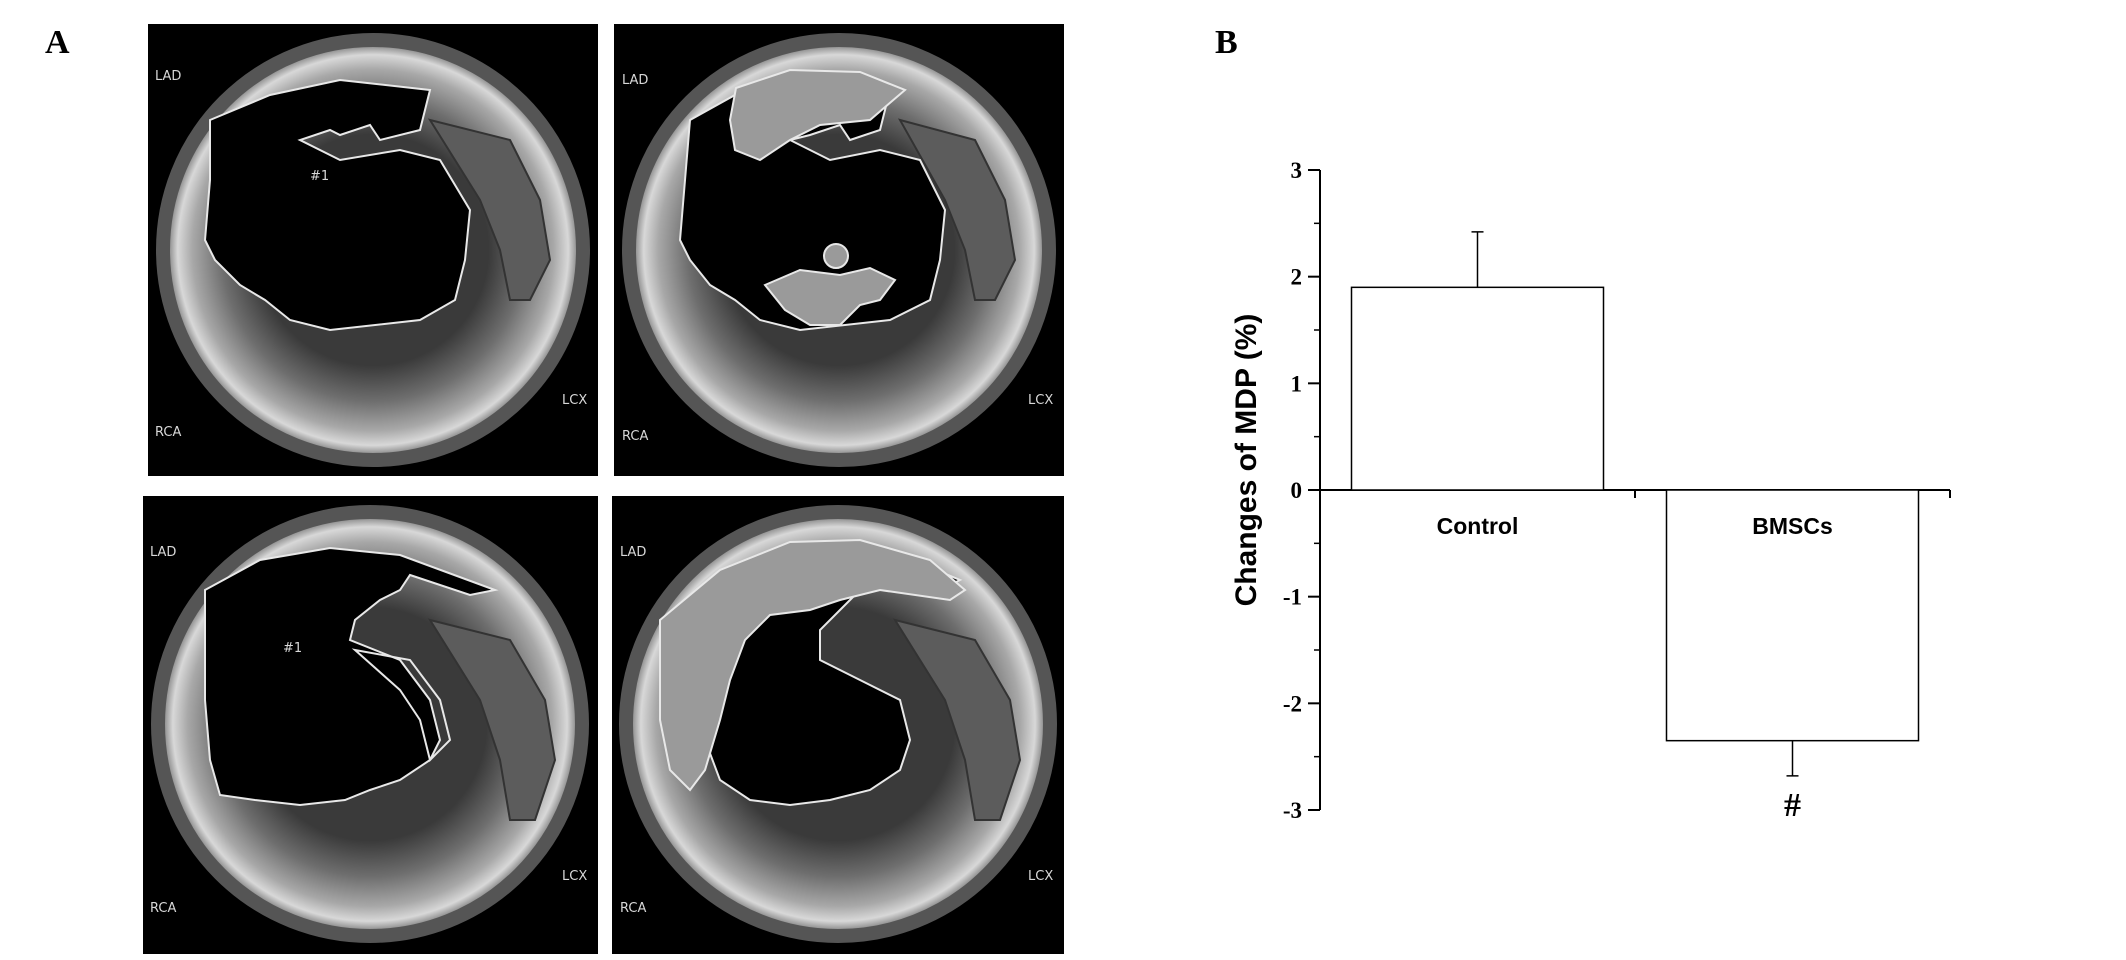  I want to click on y-tick-label: 3, so click(1297, 170).